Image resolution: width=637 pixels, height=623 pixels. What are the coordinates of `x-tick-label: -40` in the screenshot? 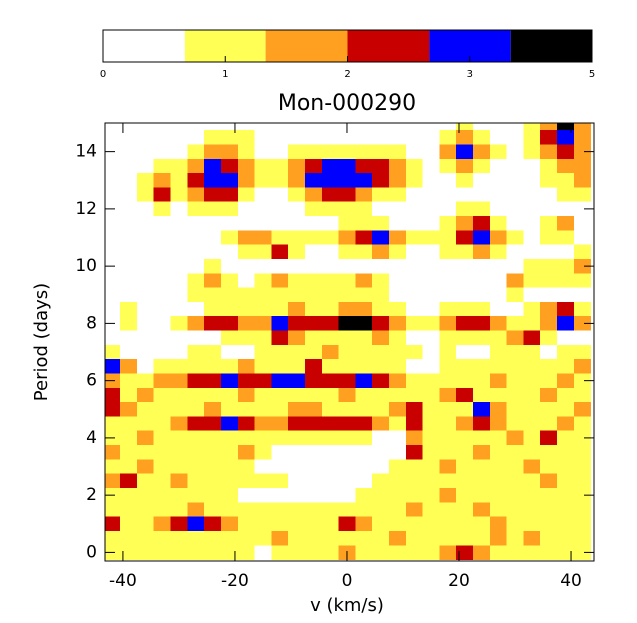 It's located at (123, 581).